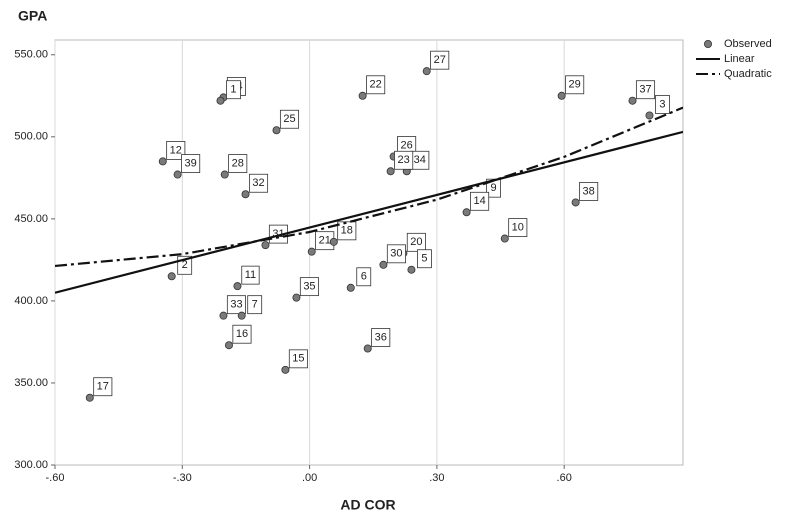  What do you see at coordinates (236, 305) in the screenshot?
I see `point-label: 33` at bounding box center [236, 305].